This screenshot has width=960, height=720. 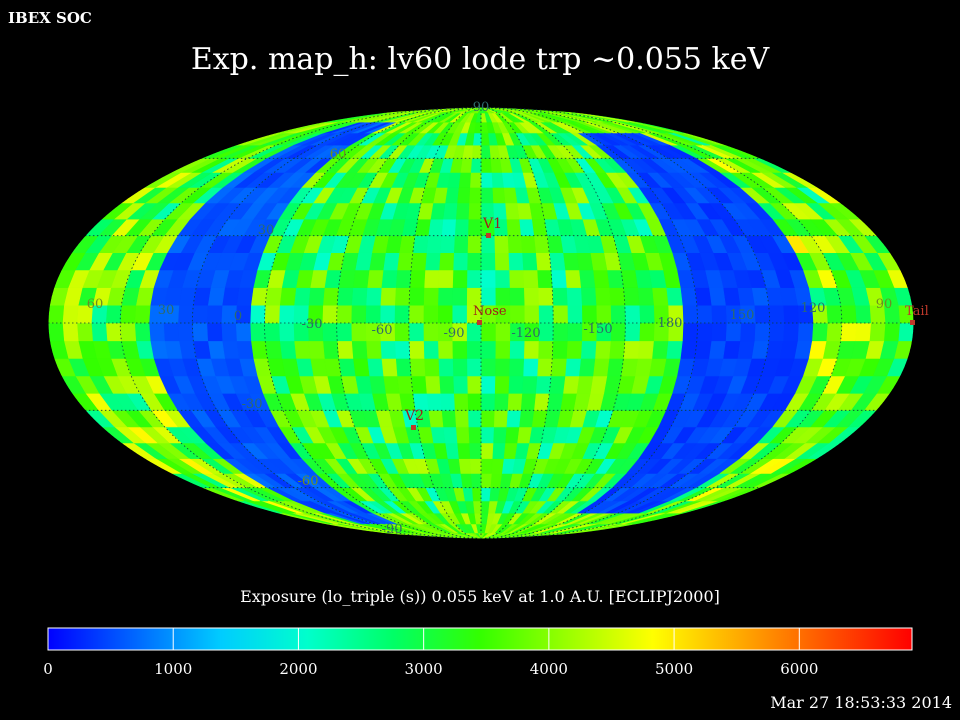 I want to click on lon-label: -30, so click(x=312, y=324).